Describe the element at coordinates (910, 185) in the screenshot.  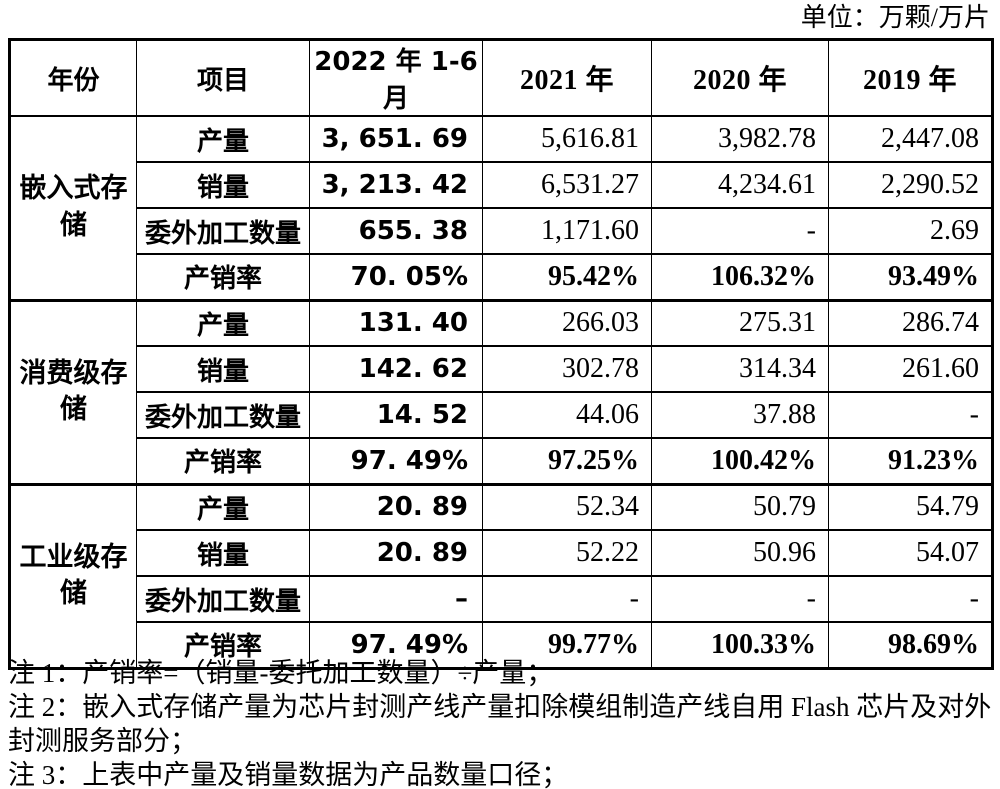
I see `value-2019: 2,290.52` at that location.